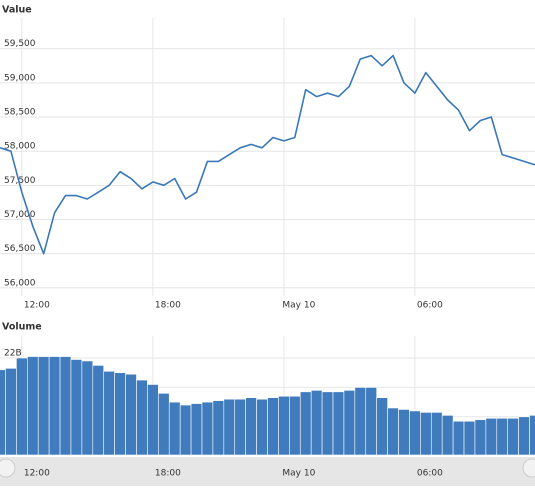  Describe the element at coordinates (267, 471) in the screenshot. I see `scrollbar` at that location.